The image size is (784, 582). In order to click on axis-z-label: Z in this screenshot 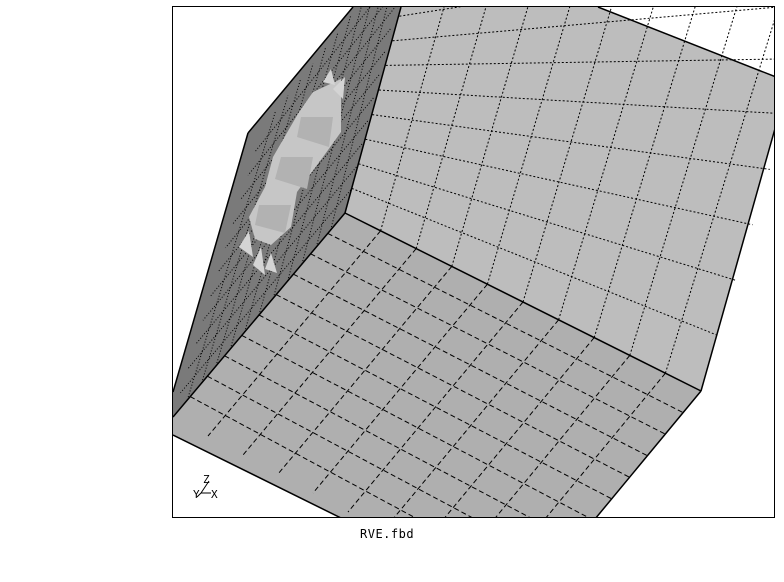, I will do `click(206, 479)`.